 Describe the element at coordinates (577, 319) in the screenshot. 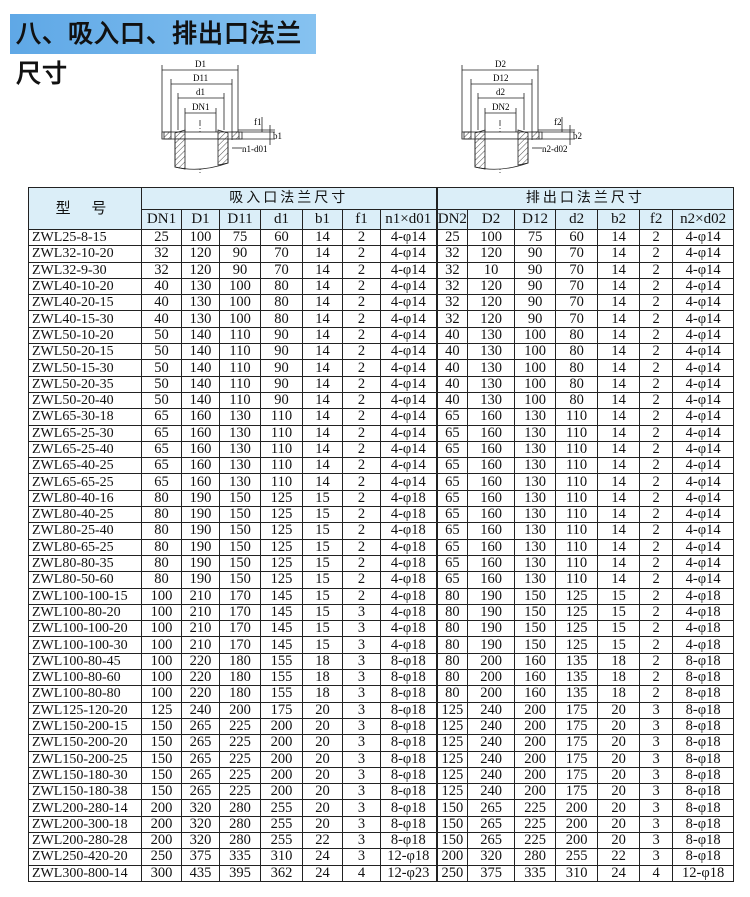

I see `value-cell: 70` at that location.